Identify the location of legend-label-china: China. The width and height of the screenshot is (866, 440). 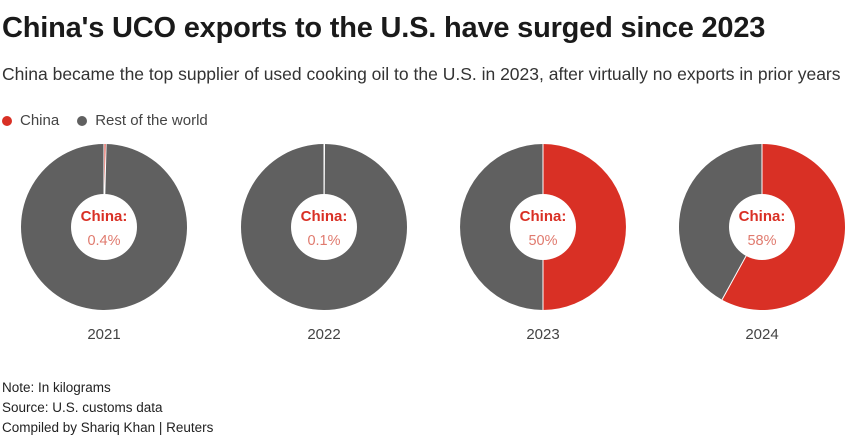
(40, 120).